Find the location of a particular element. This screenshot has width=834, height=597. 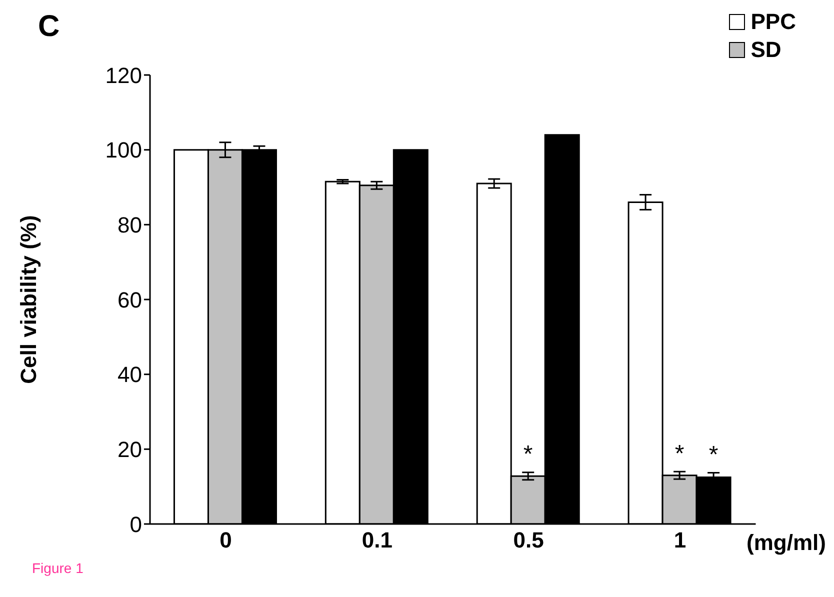

chart-title: C is located at coordinates (49, 27).